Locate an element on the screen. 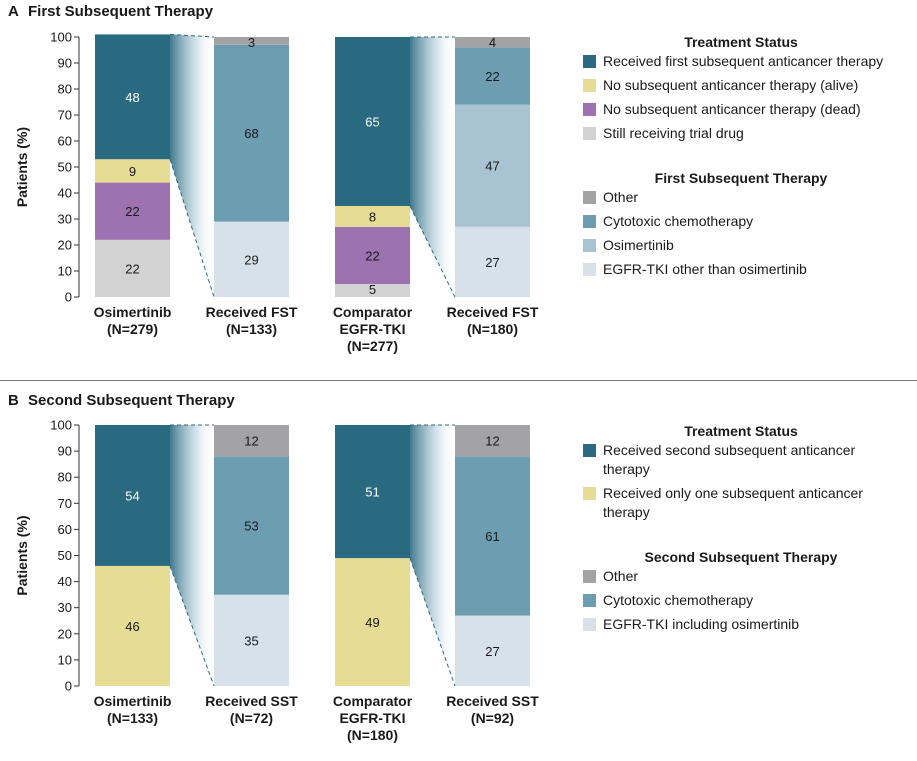  panel-a-bar-3-value-label: 65 is located at coordinates (372, 122).